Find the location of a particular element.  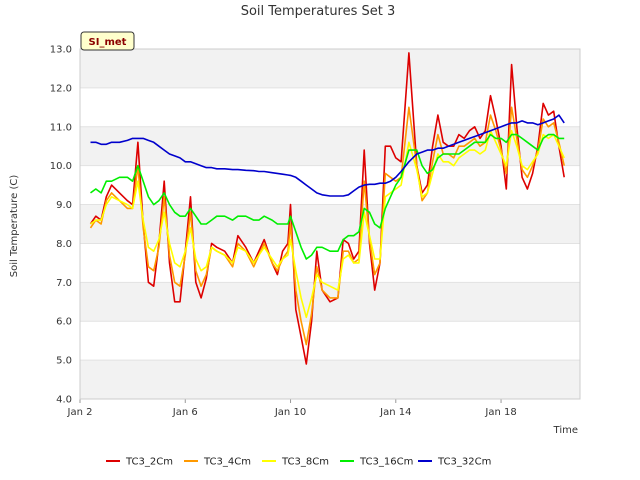

x-tick-label: Jan 14 is located at coordinates (395, 412).